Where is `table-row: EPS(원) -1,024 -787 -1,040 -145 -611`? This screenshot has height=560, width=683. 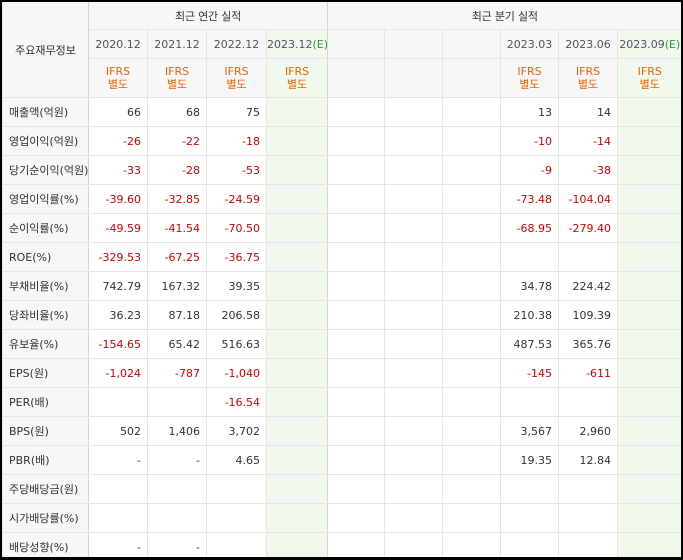
table-row: EPS(원) -1,024 -787 -1,040 -145 -611 is located at coordinates (341, 373).